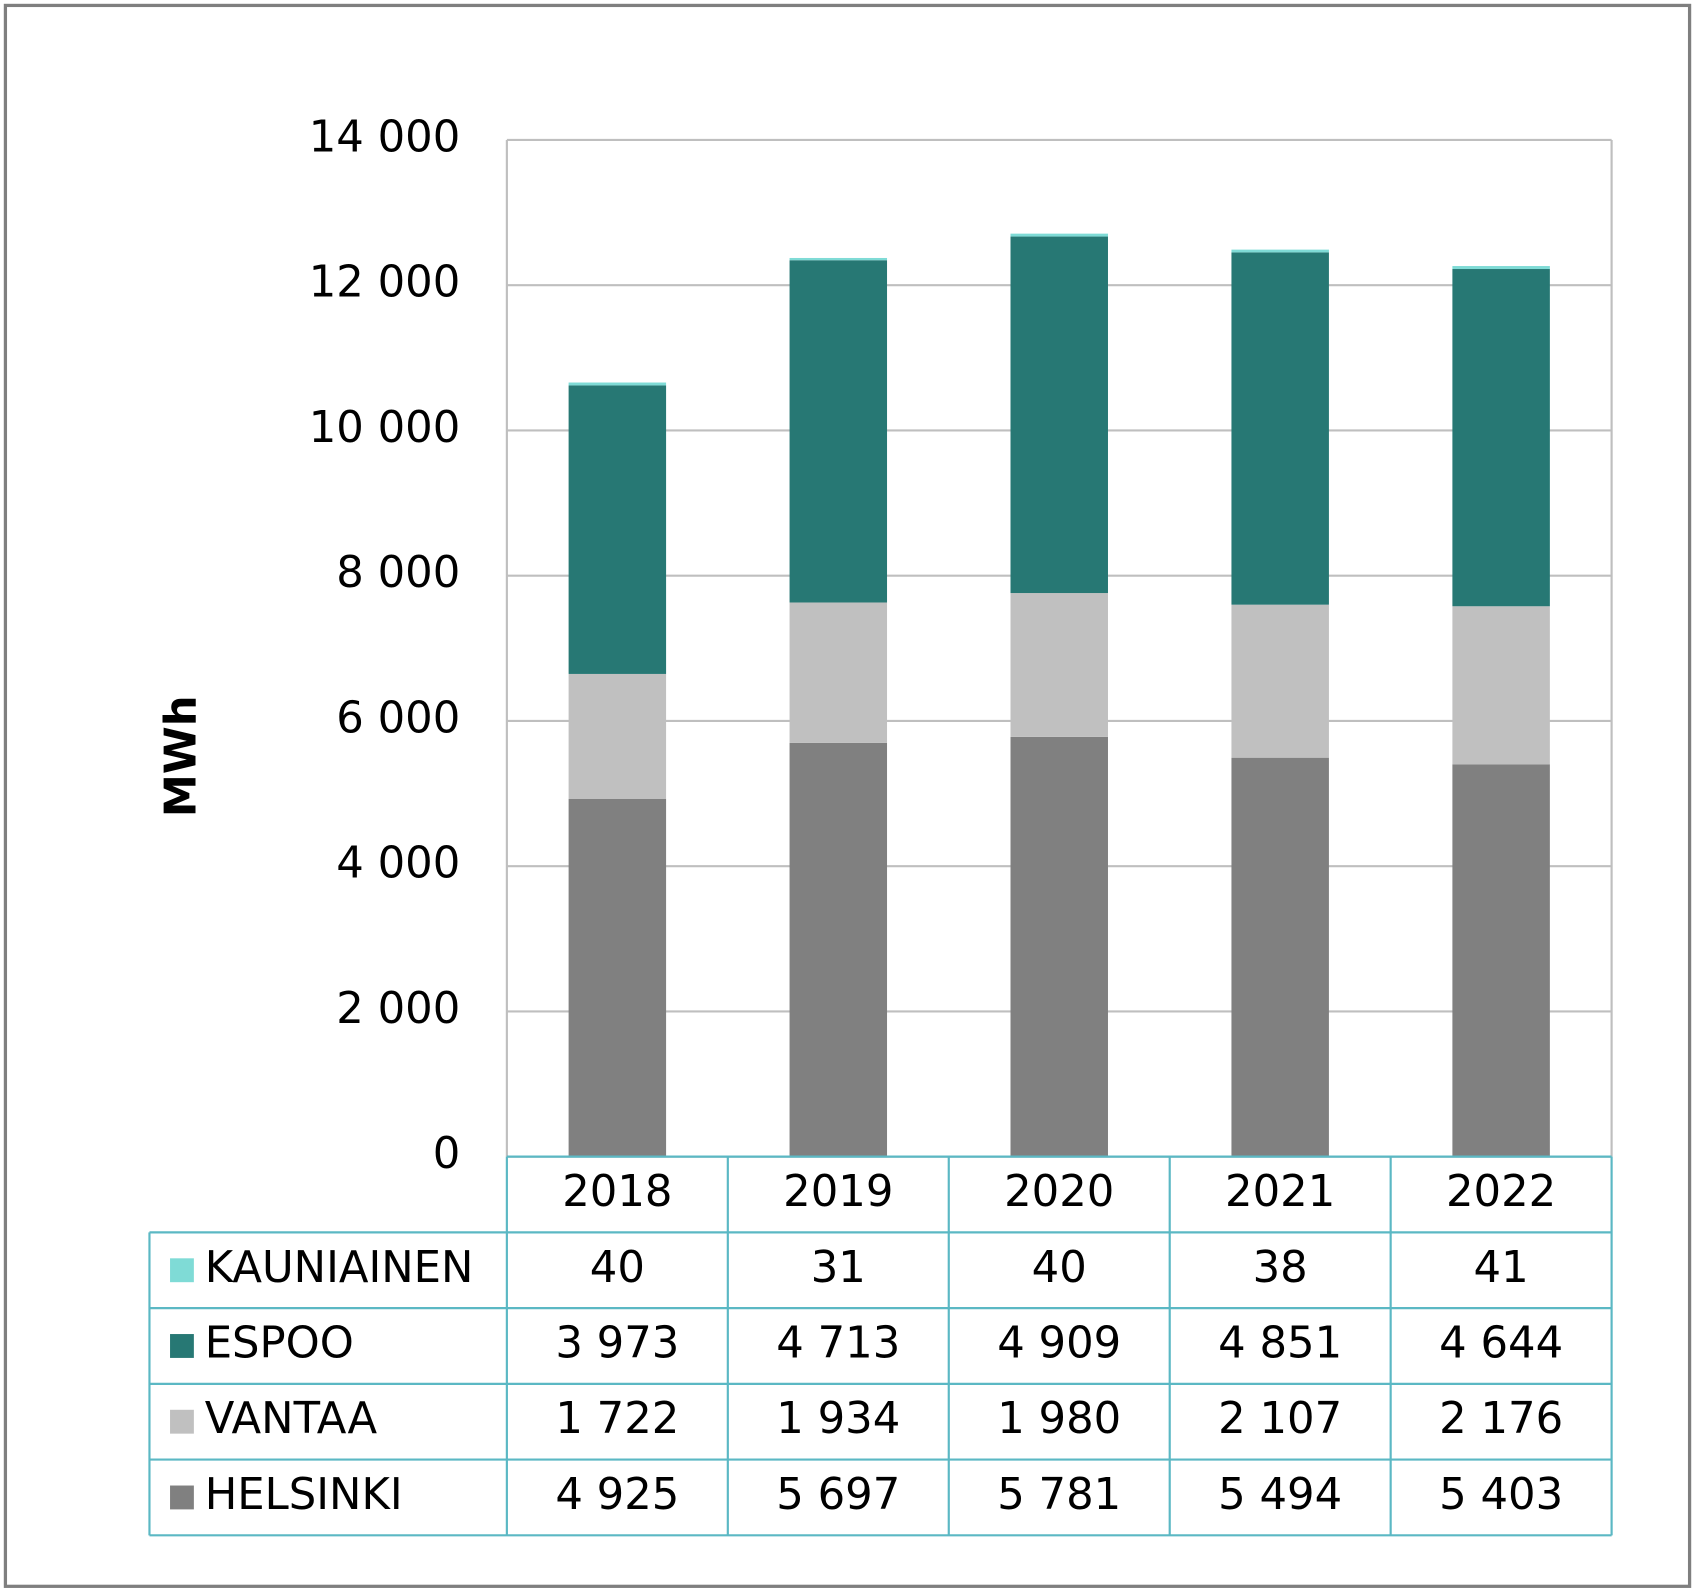 This screenshot has height=1595, width=1695. What do you see at coordinates (1501, 1419) in the screenshot?
I see `table-cell: 2 176` at bounding box center [1501, 1419].